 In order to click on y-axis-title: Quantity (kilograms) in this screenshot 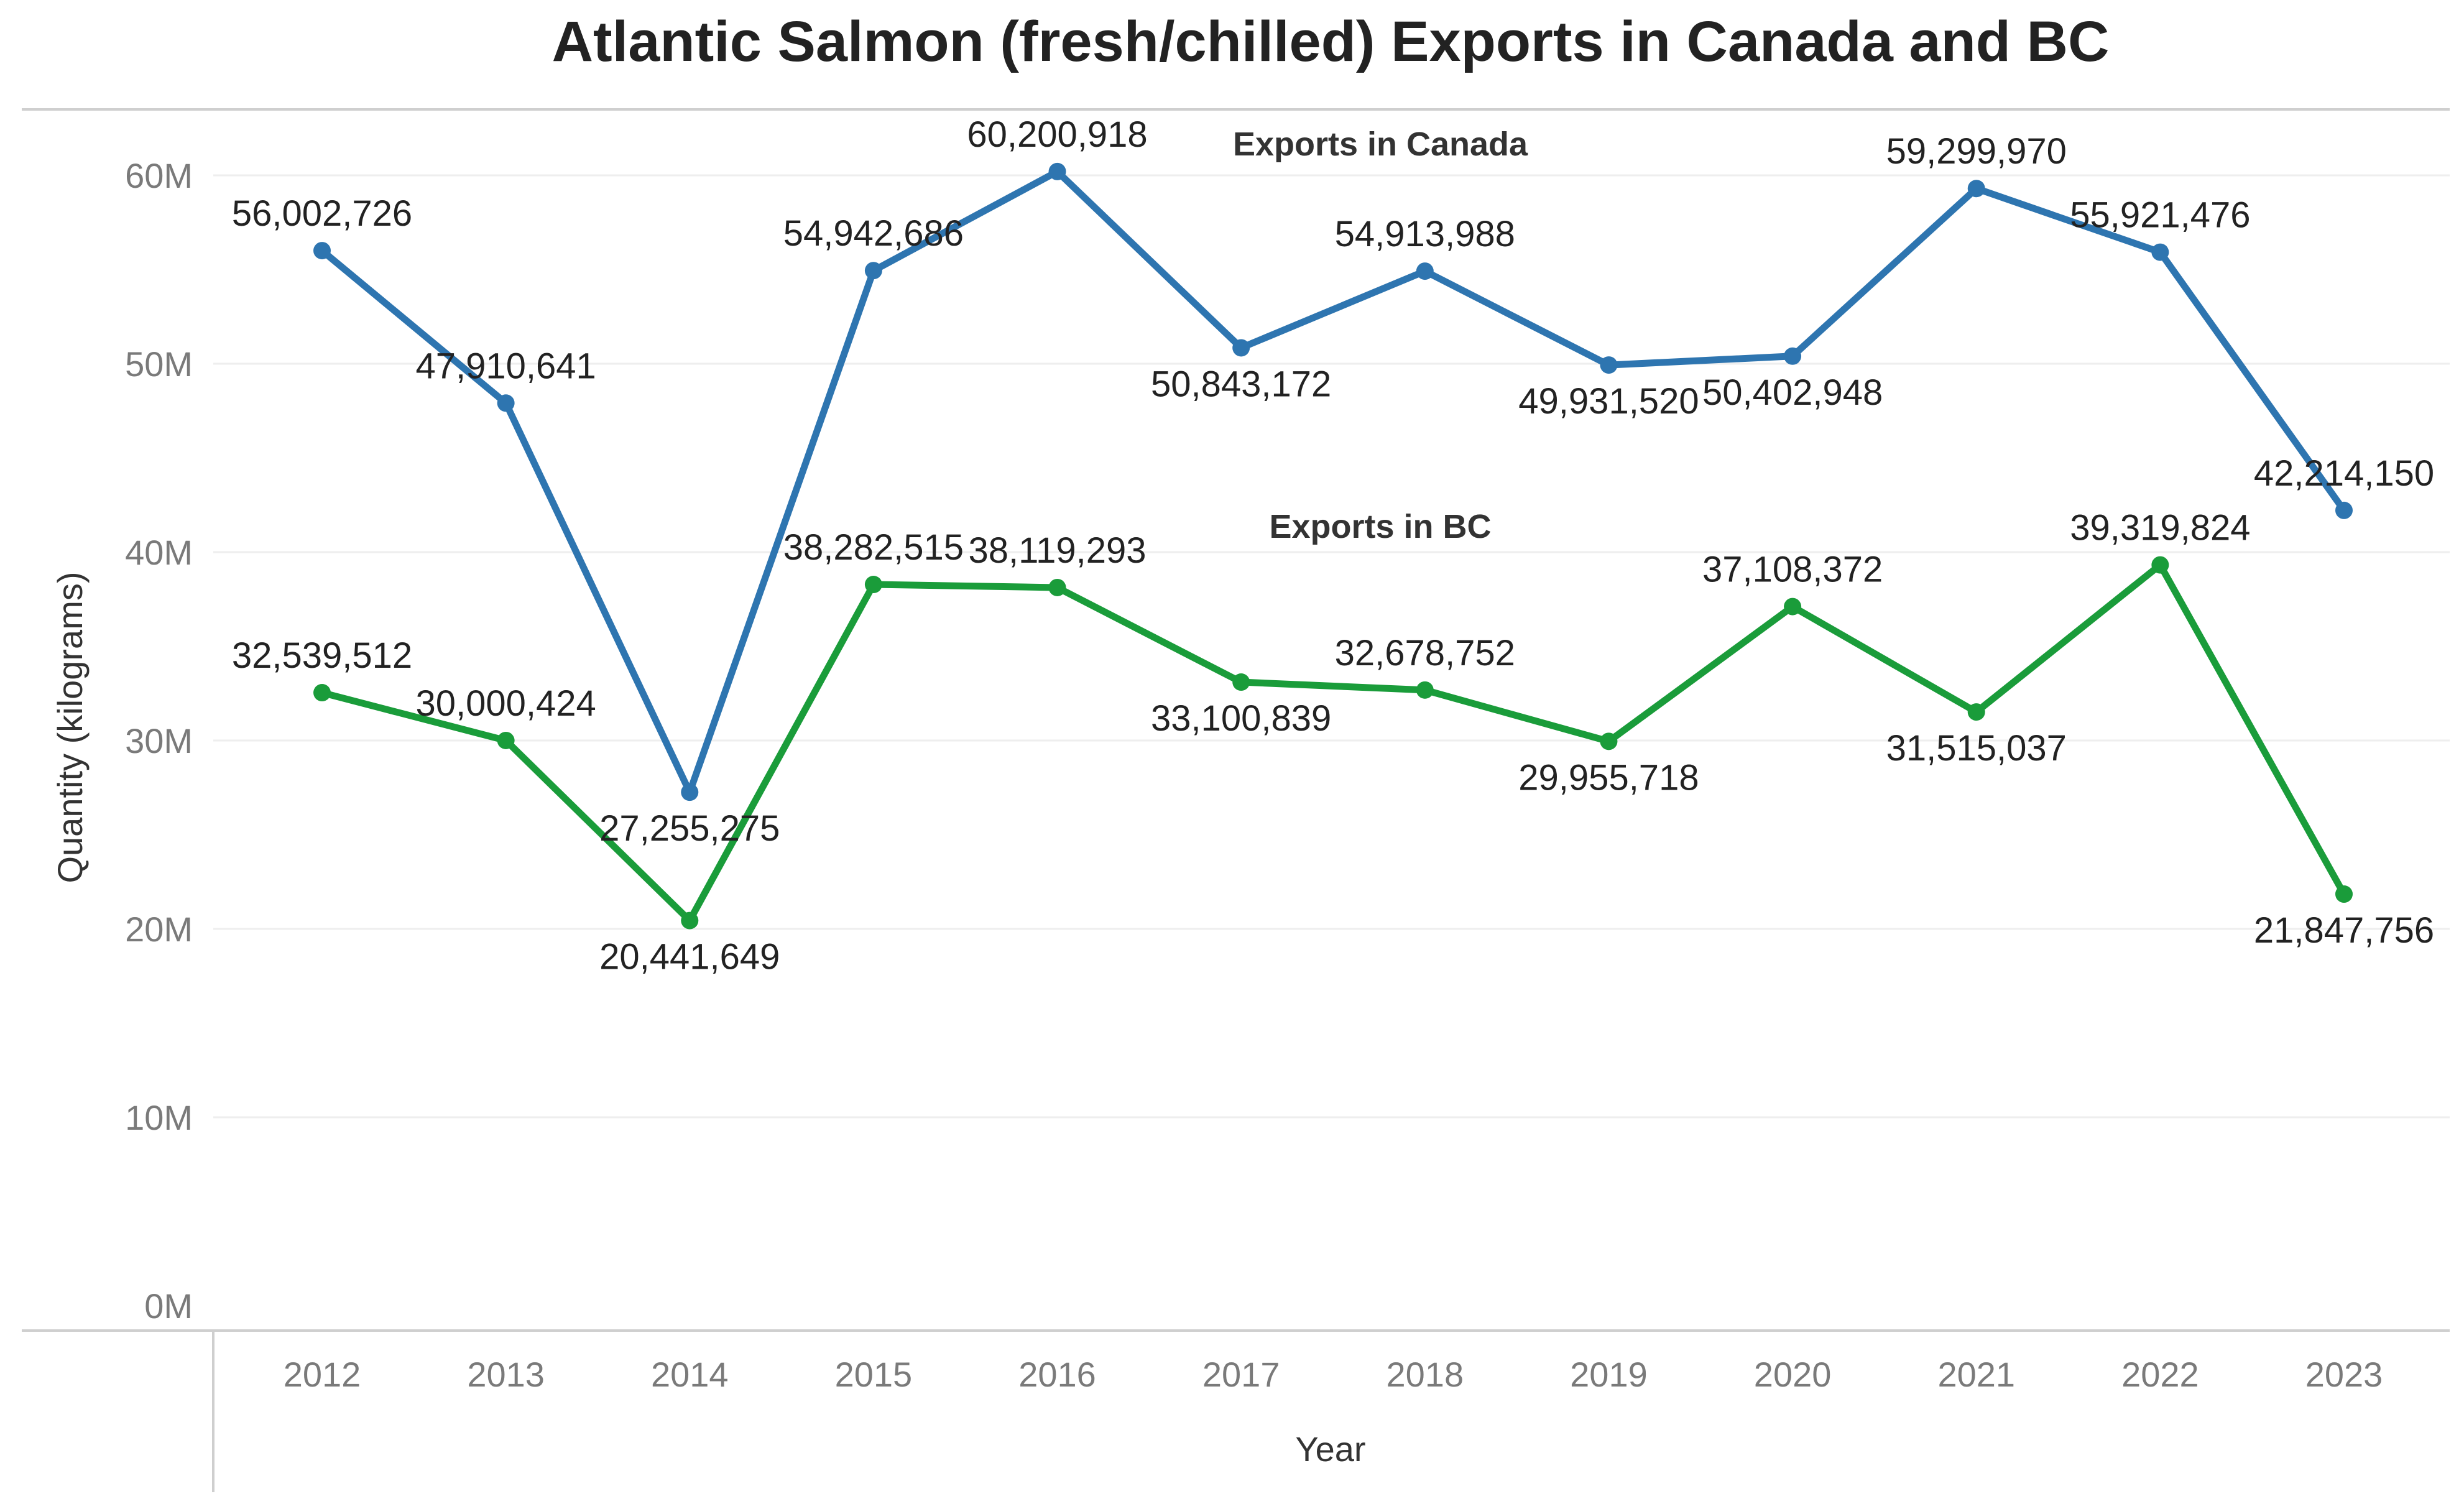, I will do `click(70, 727)`.